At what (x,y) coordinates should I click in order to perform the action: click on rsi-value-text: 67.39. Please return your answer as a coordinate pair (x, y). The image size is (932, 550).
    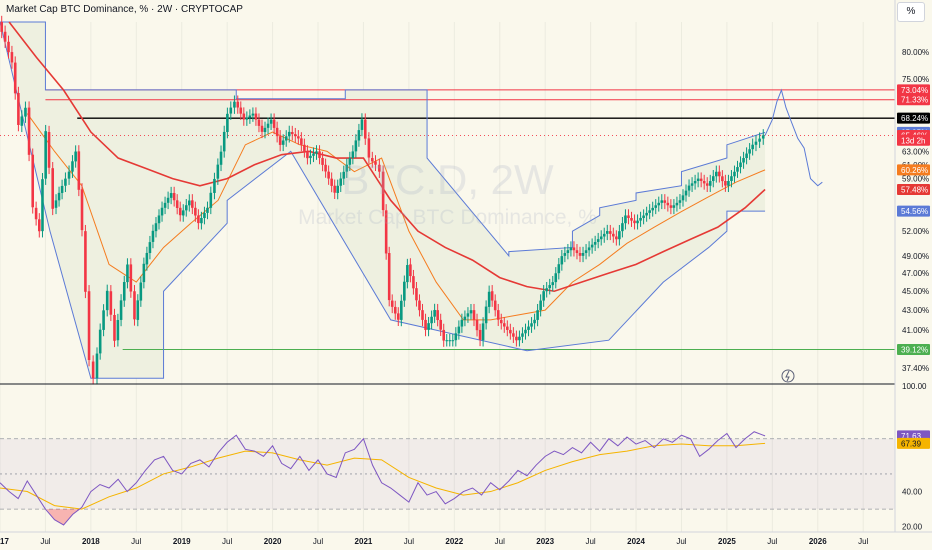
    Looking at the image, I should click on (911, 443).